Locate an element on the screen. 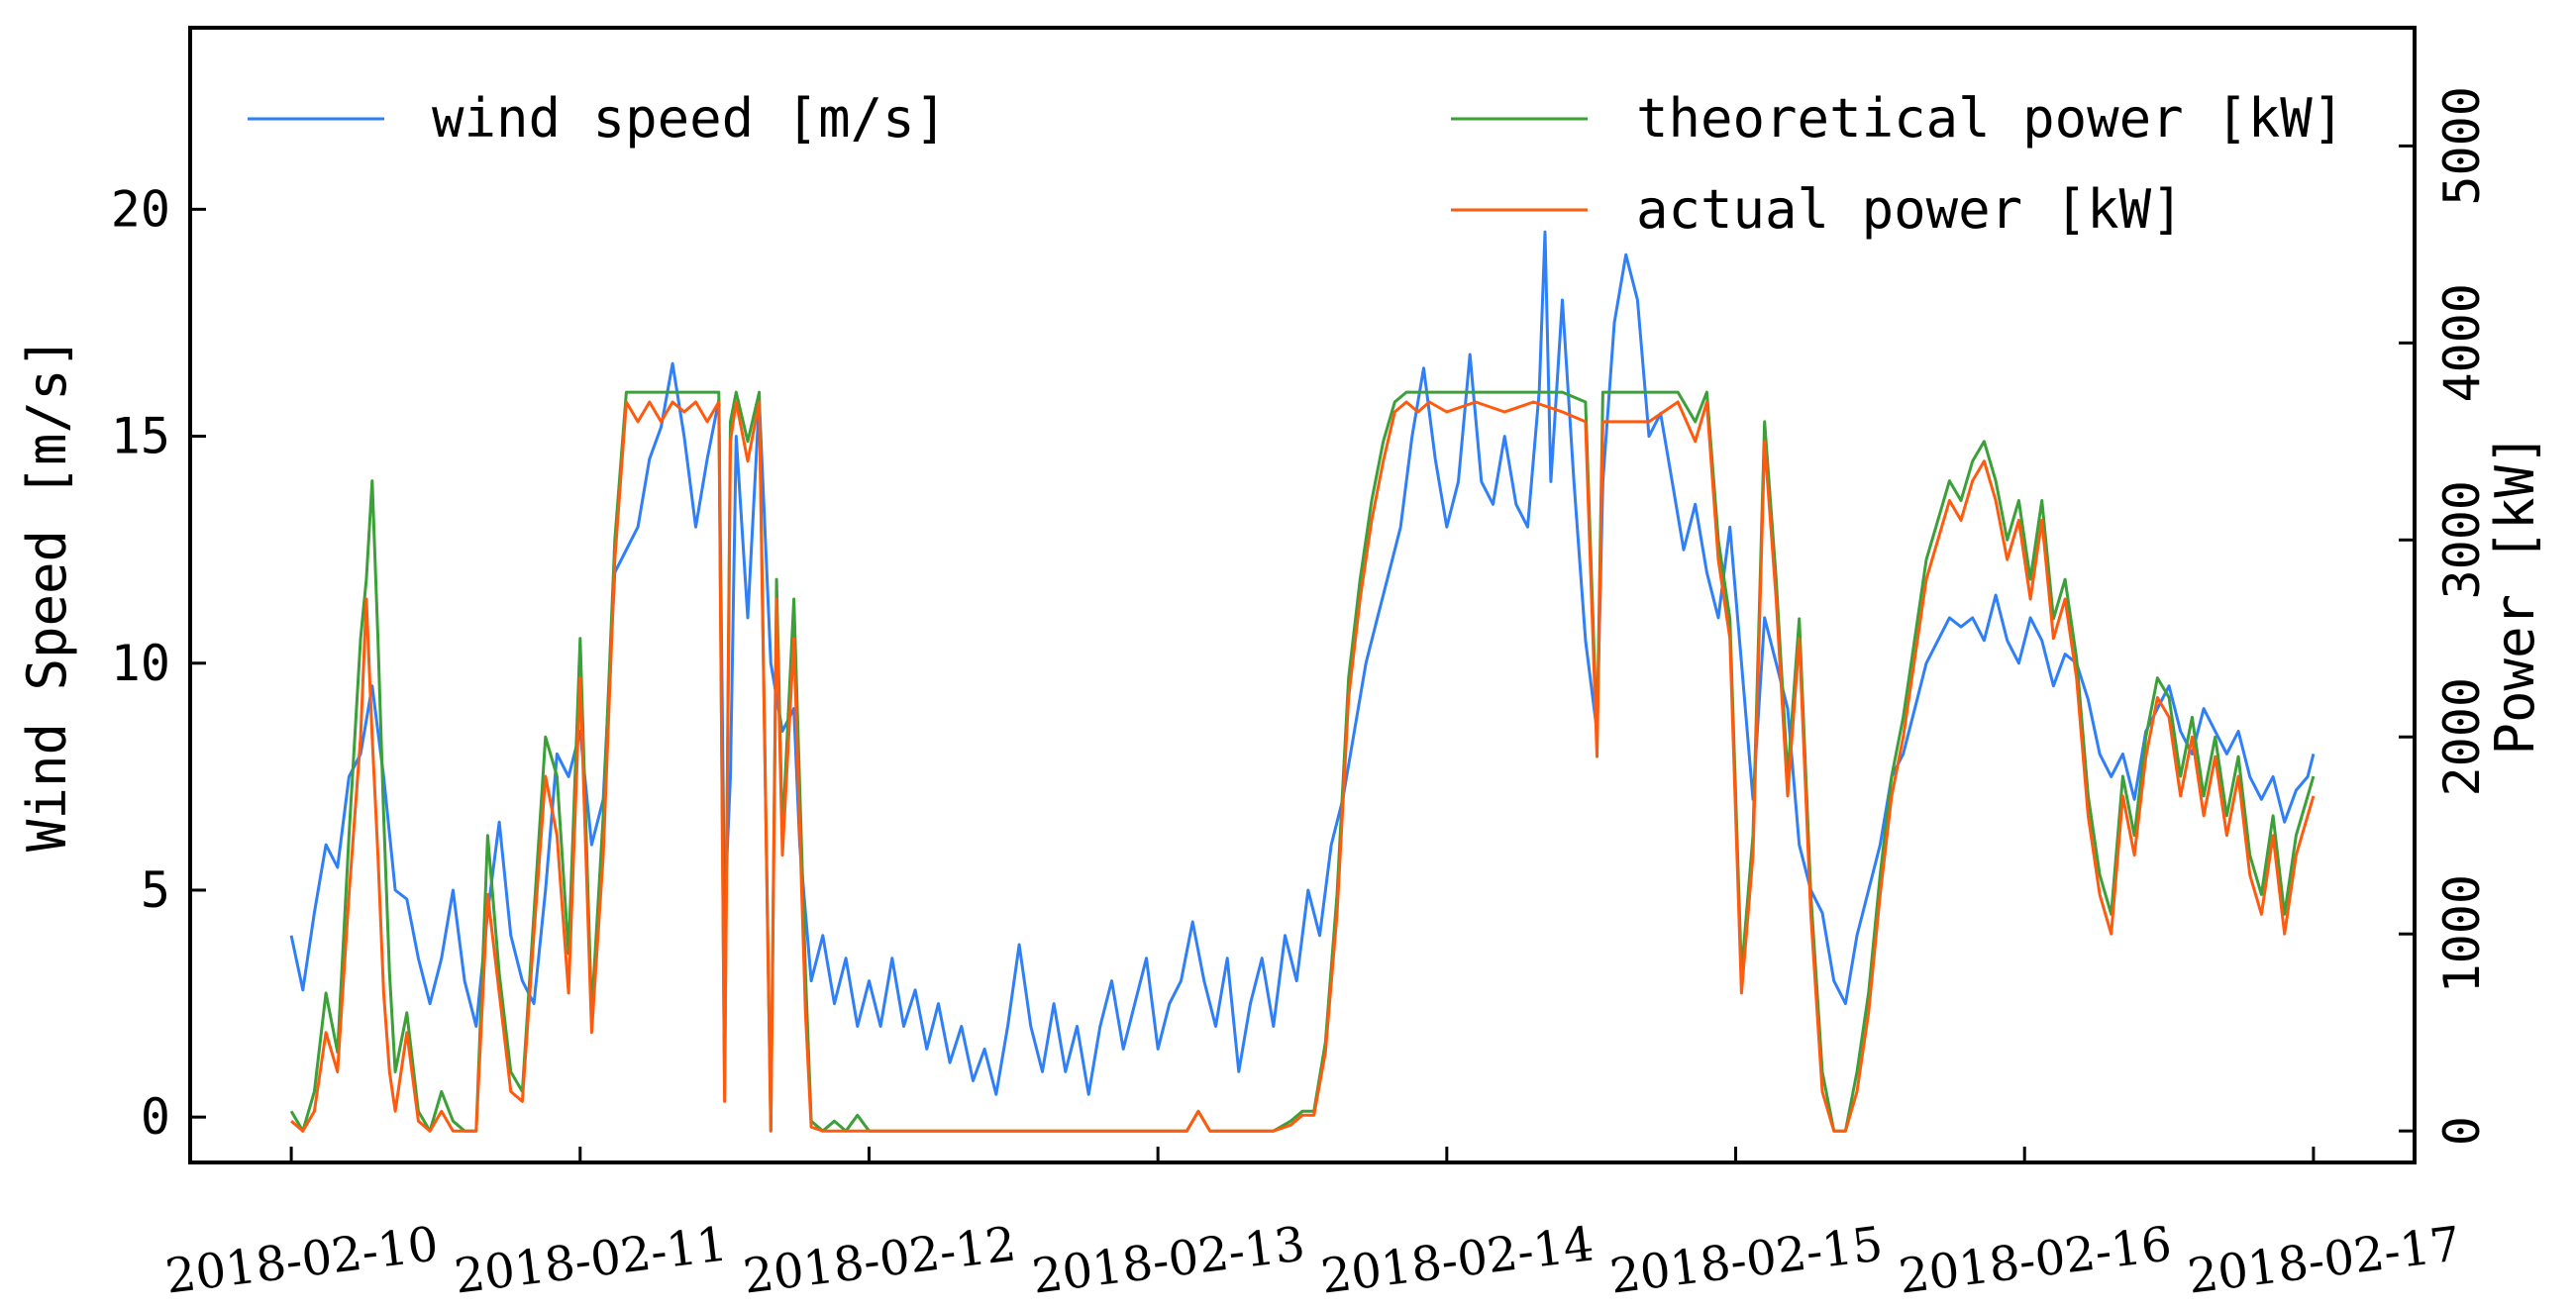 Image resolution: width=2576 pixels, height=1311 pixels. x-tick-label: 2018-02-13 is located at coordinates (1168, 1260).